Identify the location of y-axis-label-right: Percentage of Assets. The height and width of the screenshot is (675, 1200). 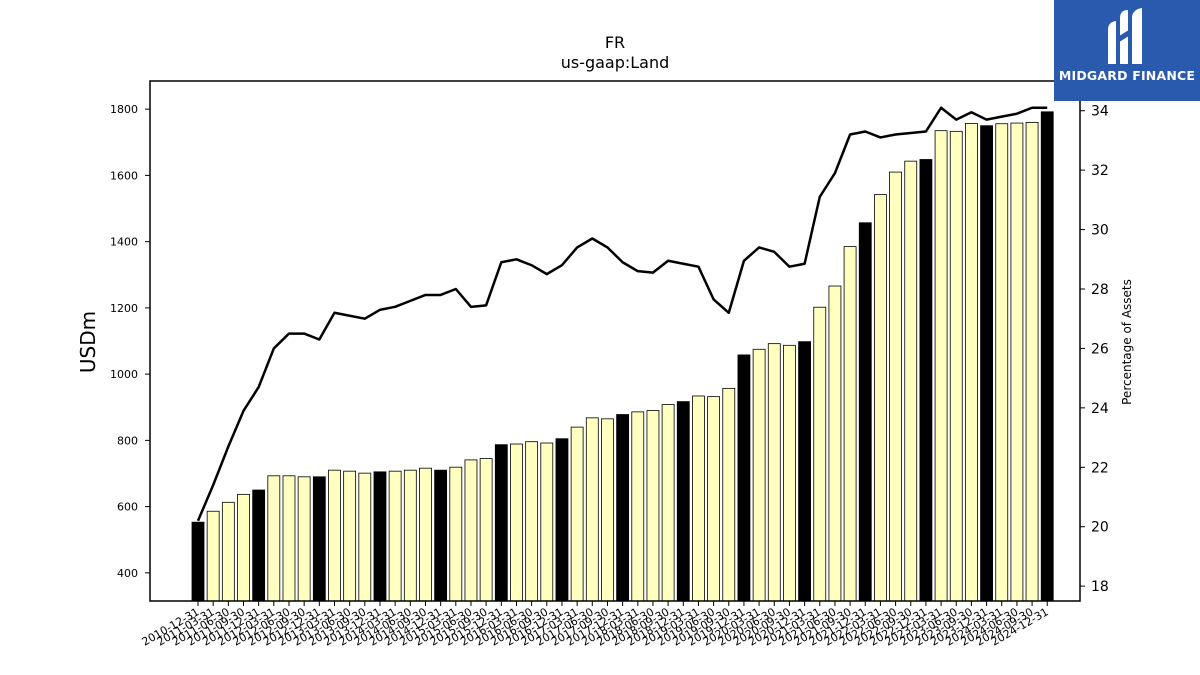
(1127, 342).